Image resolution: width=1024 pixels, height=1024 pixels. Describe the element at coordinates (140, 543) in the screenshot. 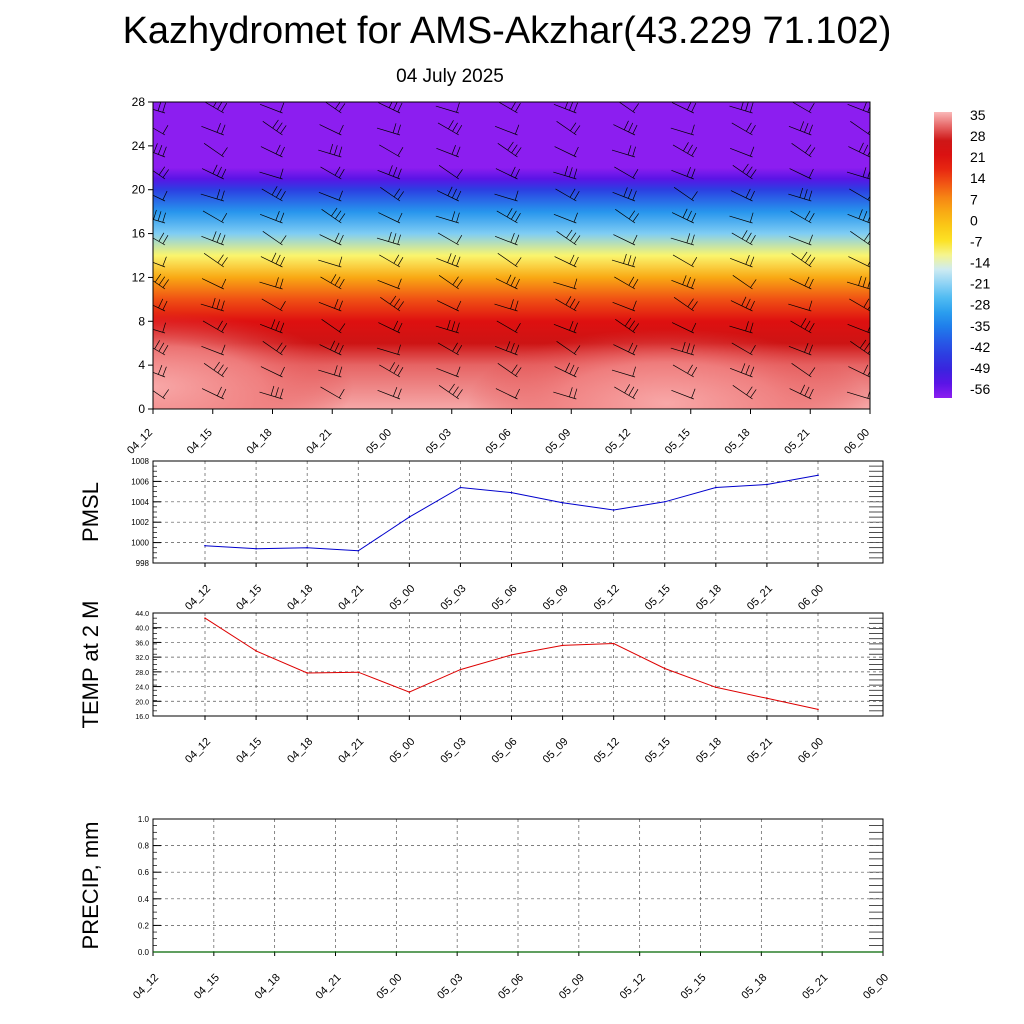

I see `y-tick-label: 1000` at that location.